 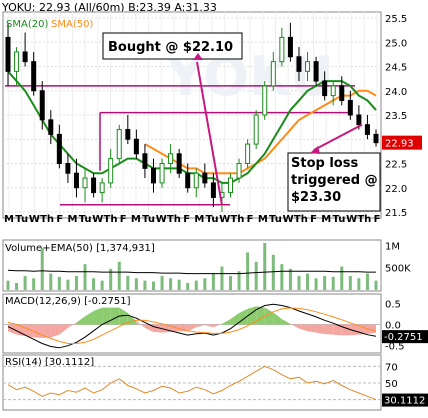 I want to click on sma50-line, so click(x=260, y=132).